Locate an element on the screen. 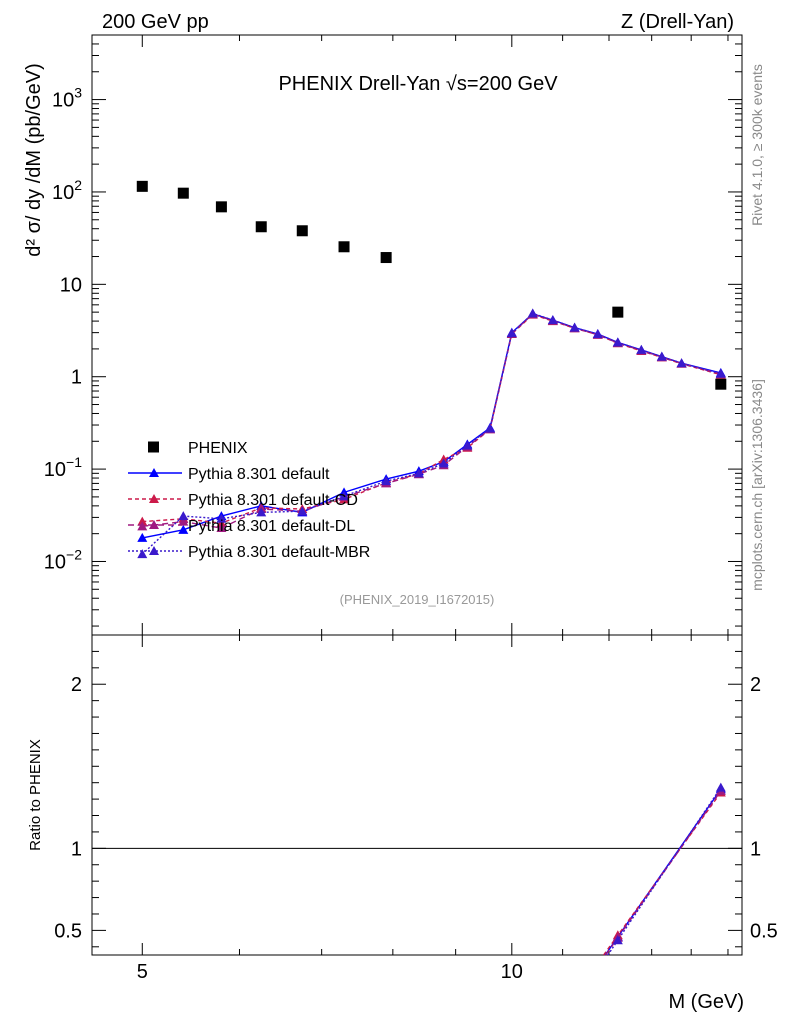 This screenshot has width=786, height=1024. plot-title: PHENIX Drell-Yan √s=200 GeV is located at coordinates (418, 84).